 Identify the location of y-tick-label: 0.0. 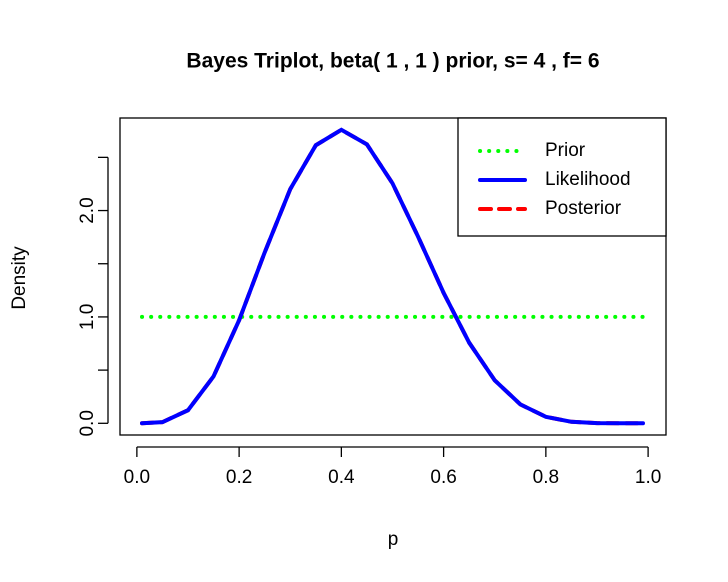
(87, 423).